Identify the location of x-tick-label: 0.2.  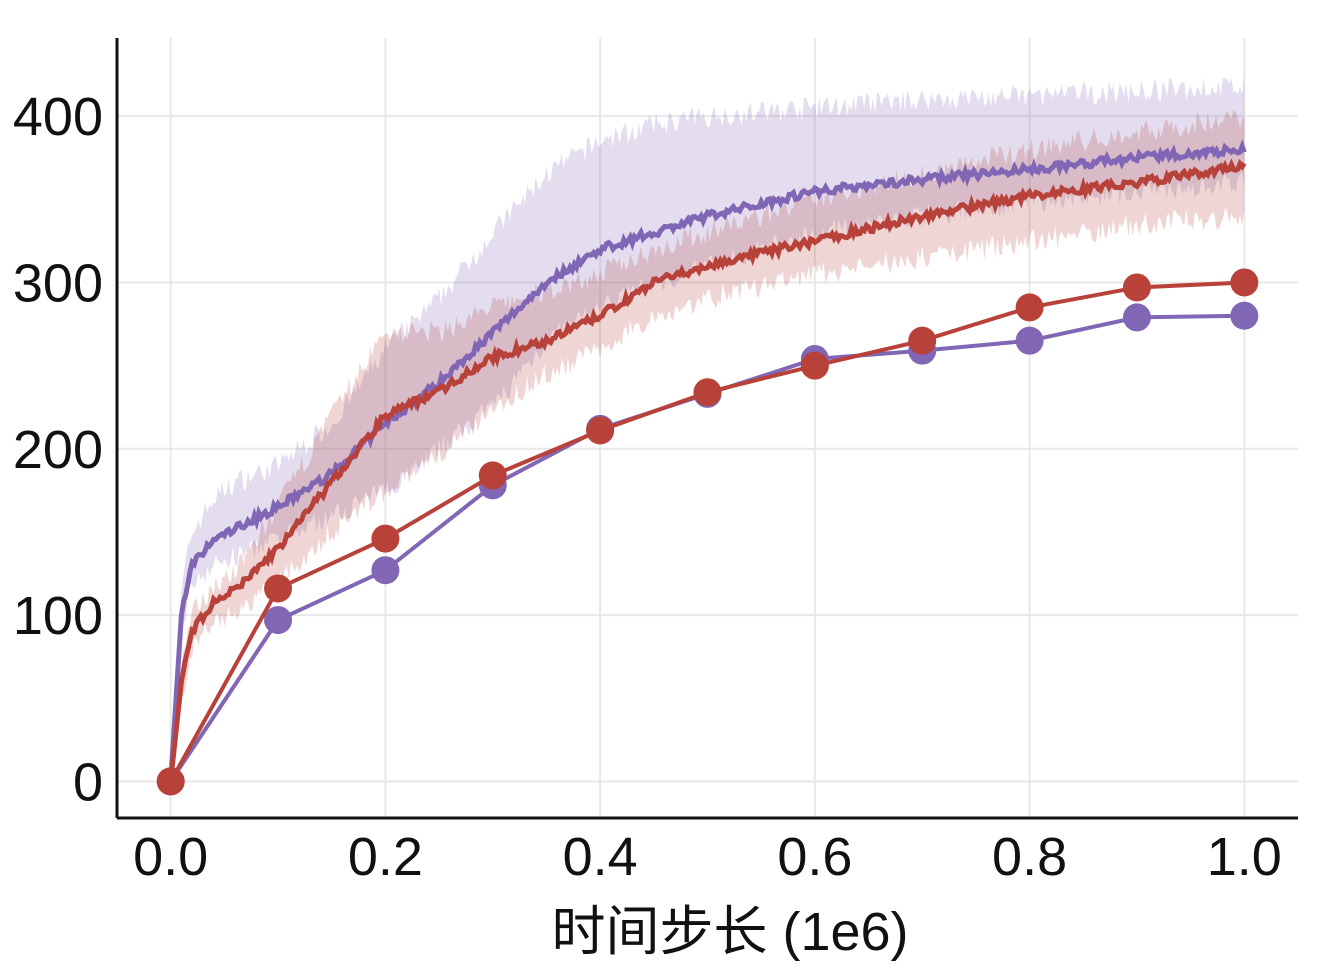
(385, 857).